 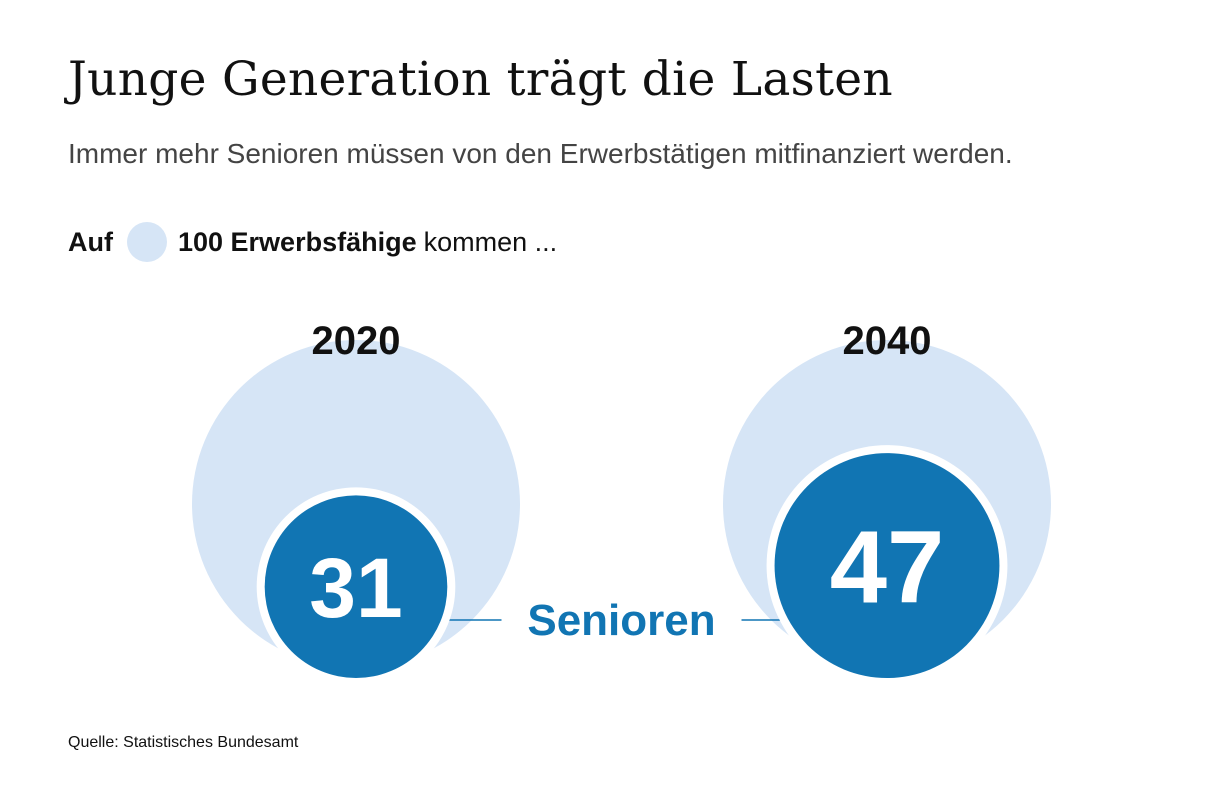 I want to click on value-label-2040: 47, so click(x=887, y=567).